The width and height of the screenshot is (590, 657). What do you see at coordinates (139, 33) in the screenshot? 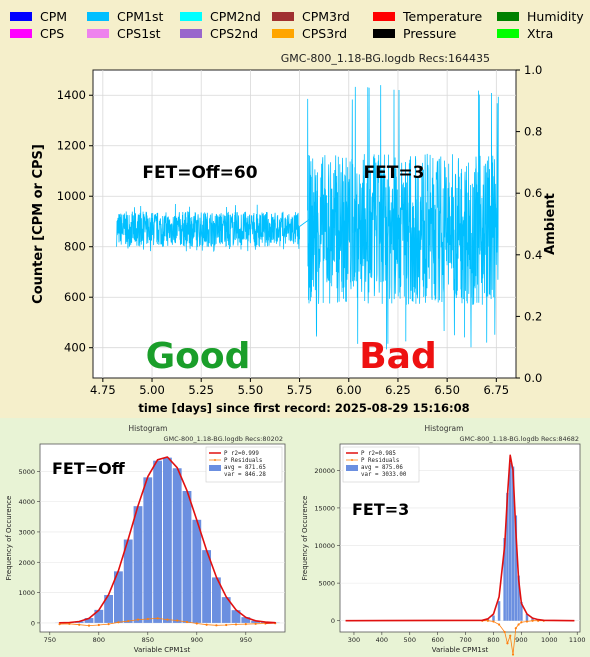
I see `legend-label: CPS1st` at bounding box center [139, 33].